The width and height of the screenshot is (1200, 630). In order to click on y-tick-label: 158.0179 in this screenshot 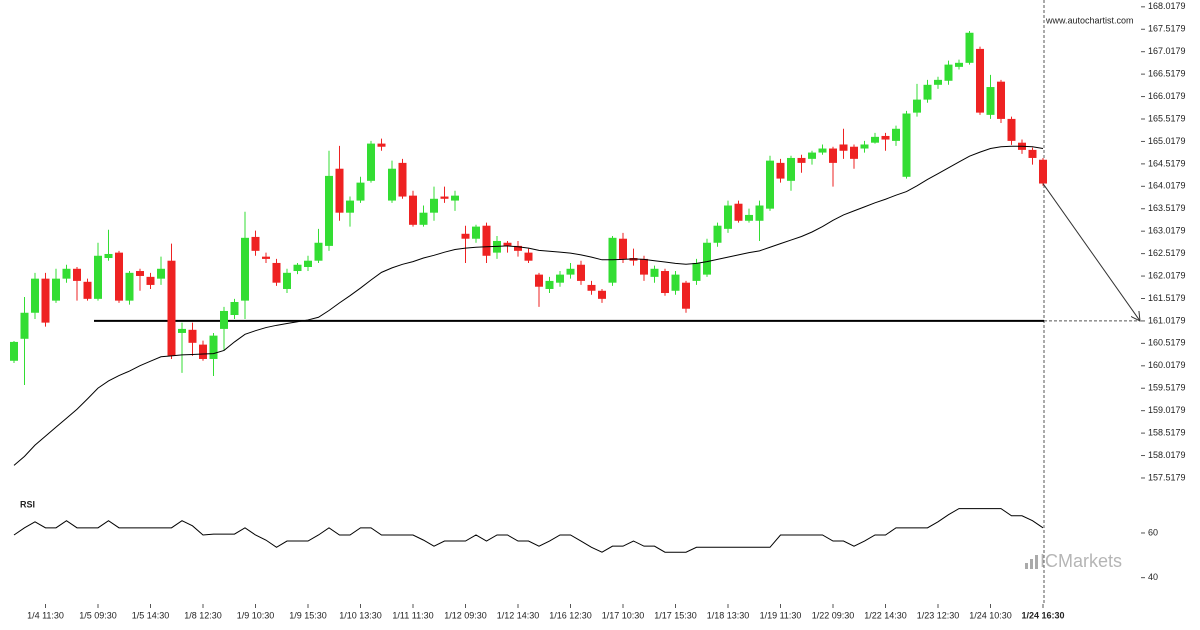, I will do `click(1167, 455)`.